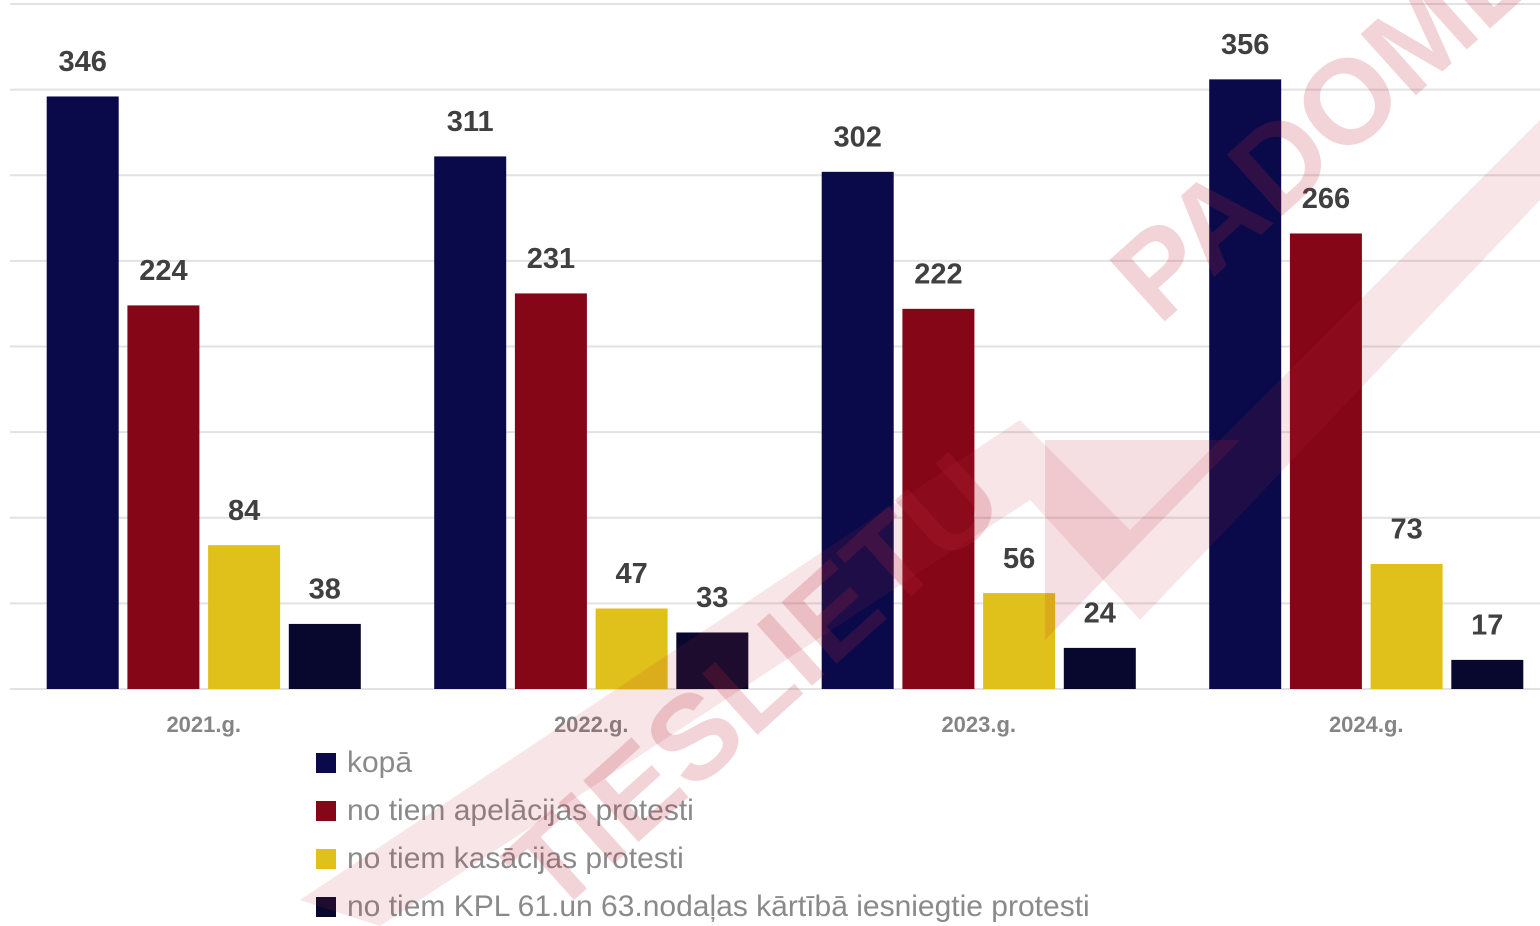  Describe the element at coordinates (470, 122) in the screenshot. I see `value-label: 311` at that location.